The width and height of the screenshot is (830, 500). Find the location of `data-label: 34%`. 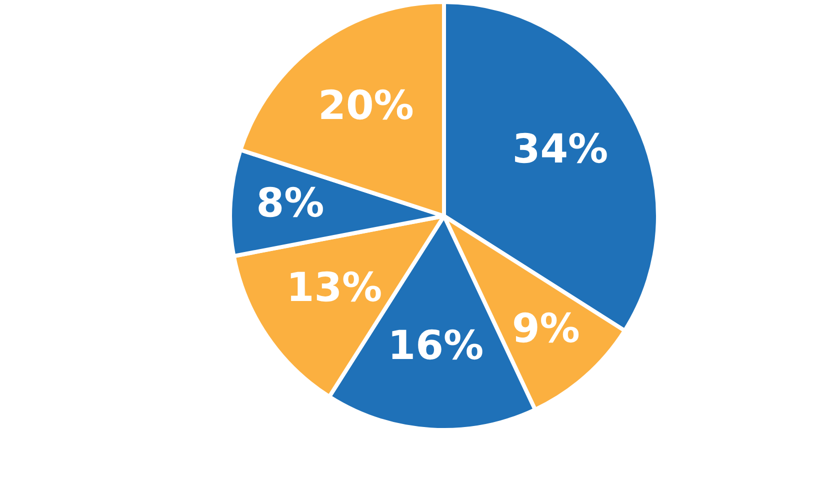

data-label: 34% is located at coordinates (560, 149).